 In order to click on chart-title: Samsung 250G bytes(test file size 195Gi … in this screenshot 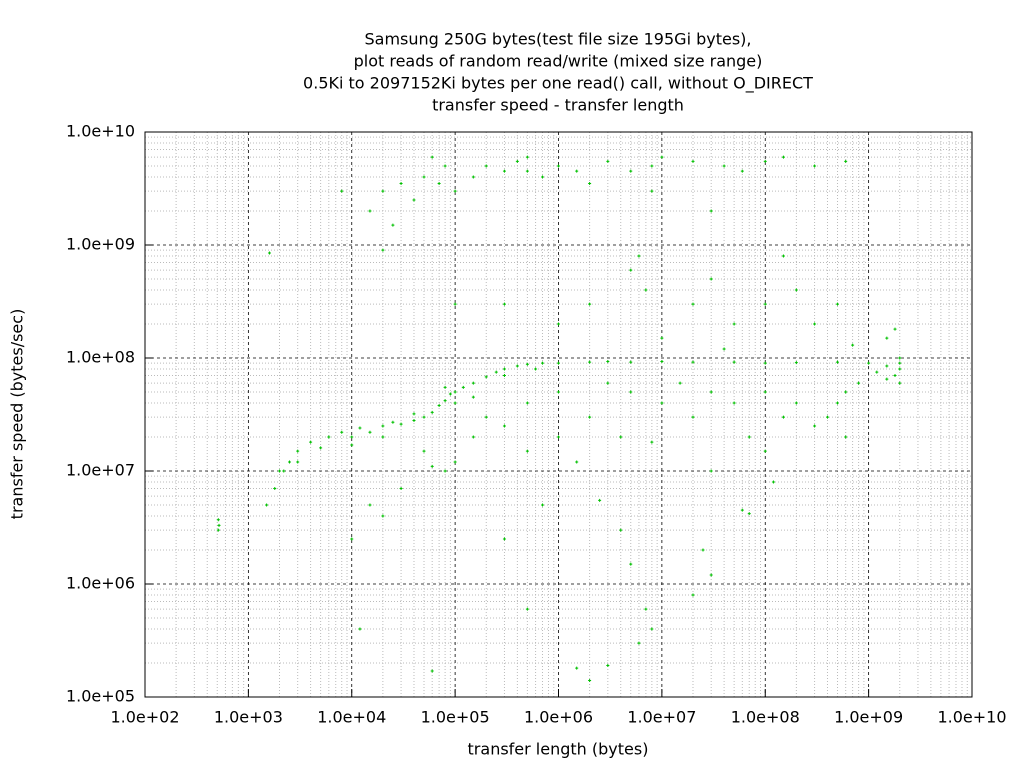, I will do `click(558, 39)`.